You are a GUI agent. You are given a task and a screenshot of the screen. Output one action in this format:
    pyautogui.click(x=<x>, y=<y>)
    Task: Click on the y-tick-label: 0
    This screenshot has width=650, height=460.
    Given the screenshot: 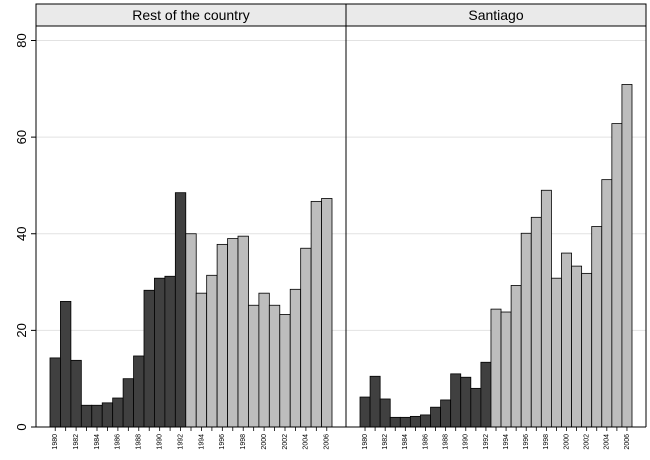 What is the action you would take?
    pyautogui.click(x=21, y=426)
    